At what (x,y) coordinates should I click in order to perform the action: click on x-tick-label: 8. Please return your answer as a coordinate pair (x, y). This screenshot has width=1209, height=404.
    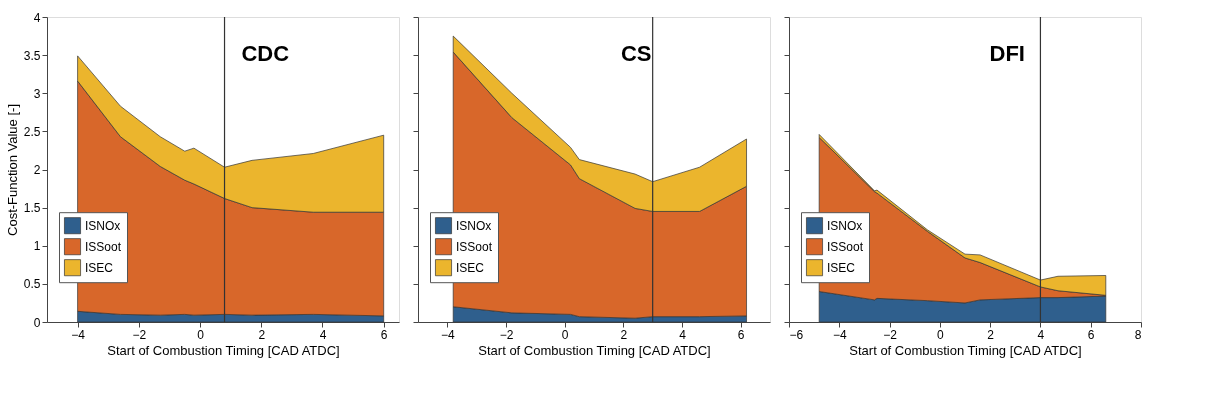
    Looking at the image, I should click on (1138, 334).